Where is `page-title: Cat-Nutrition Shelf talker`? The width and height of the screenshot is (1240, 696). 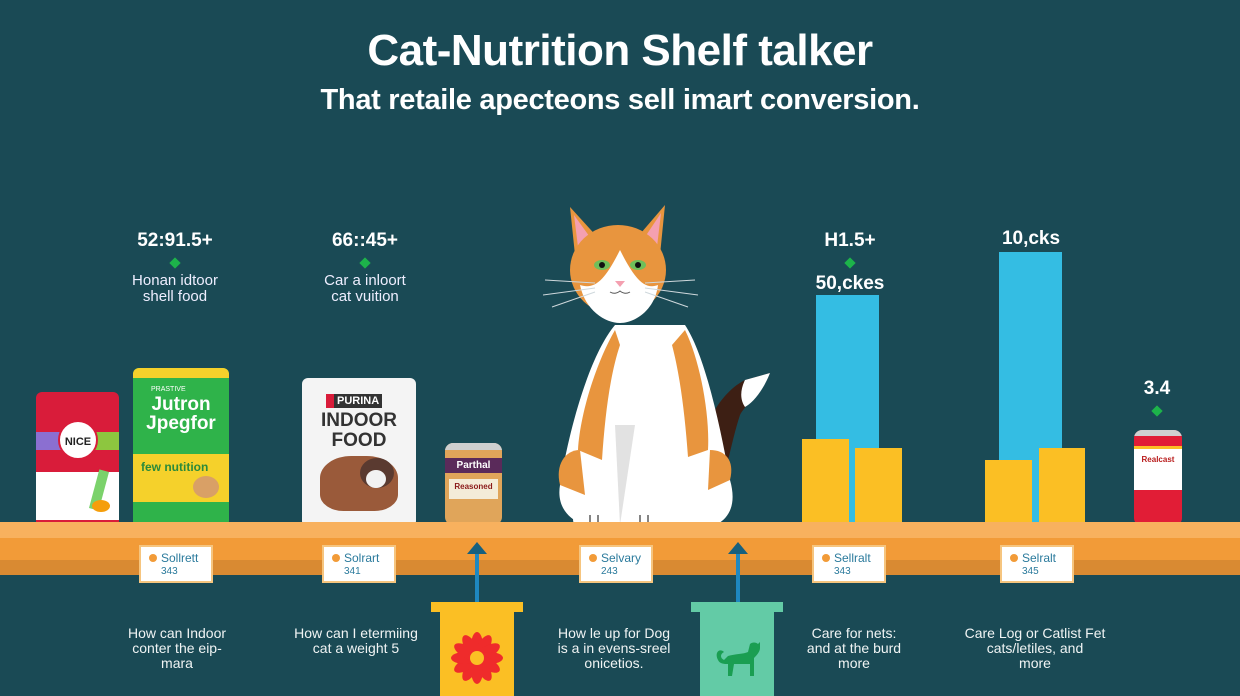 page-title: Cat-Nutrition Shelf talker is located at coordinates (620, 50).